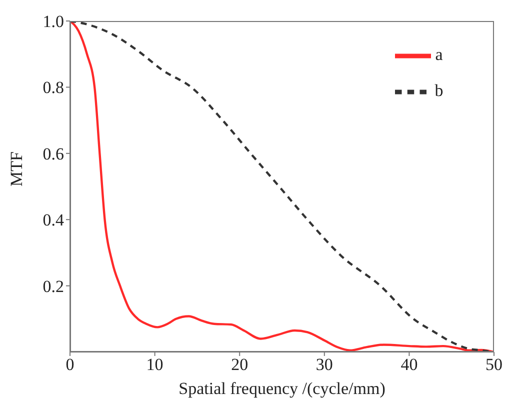 The width and height of the screenshot is (517, 406). I want to click on x-axis-title: Spatial frequency /(cycle/mm), so click(282, 388).